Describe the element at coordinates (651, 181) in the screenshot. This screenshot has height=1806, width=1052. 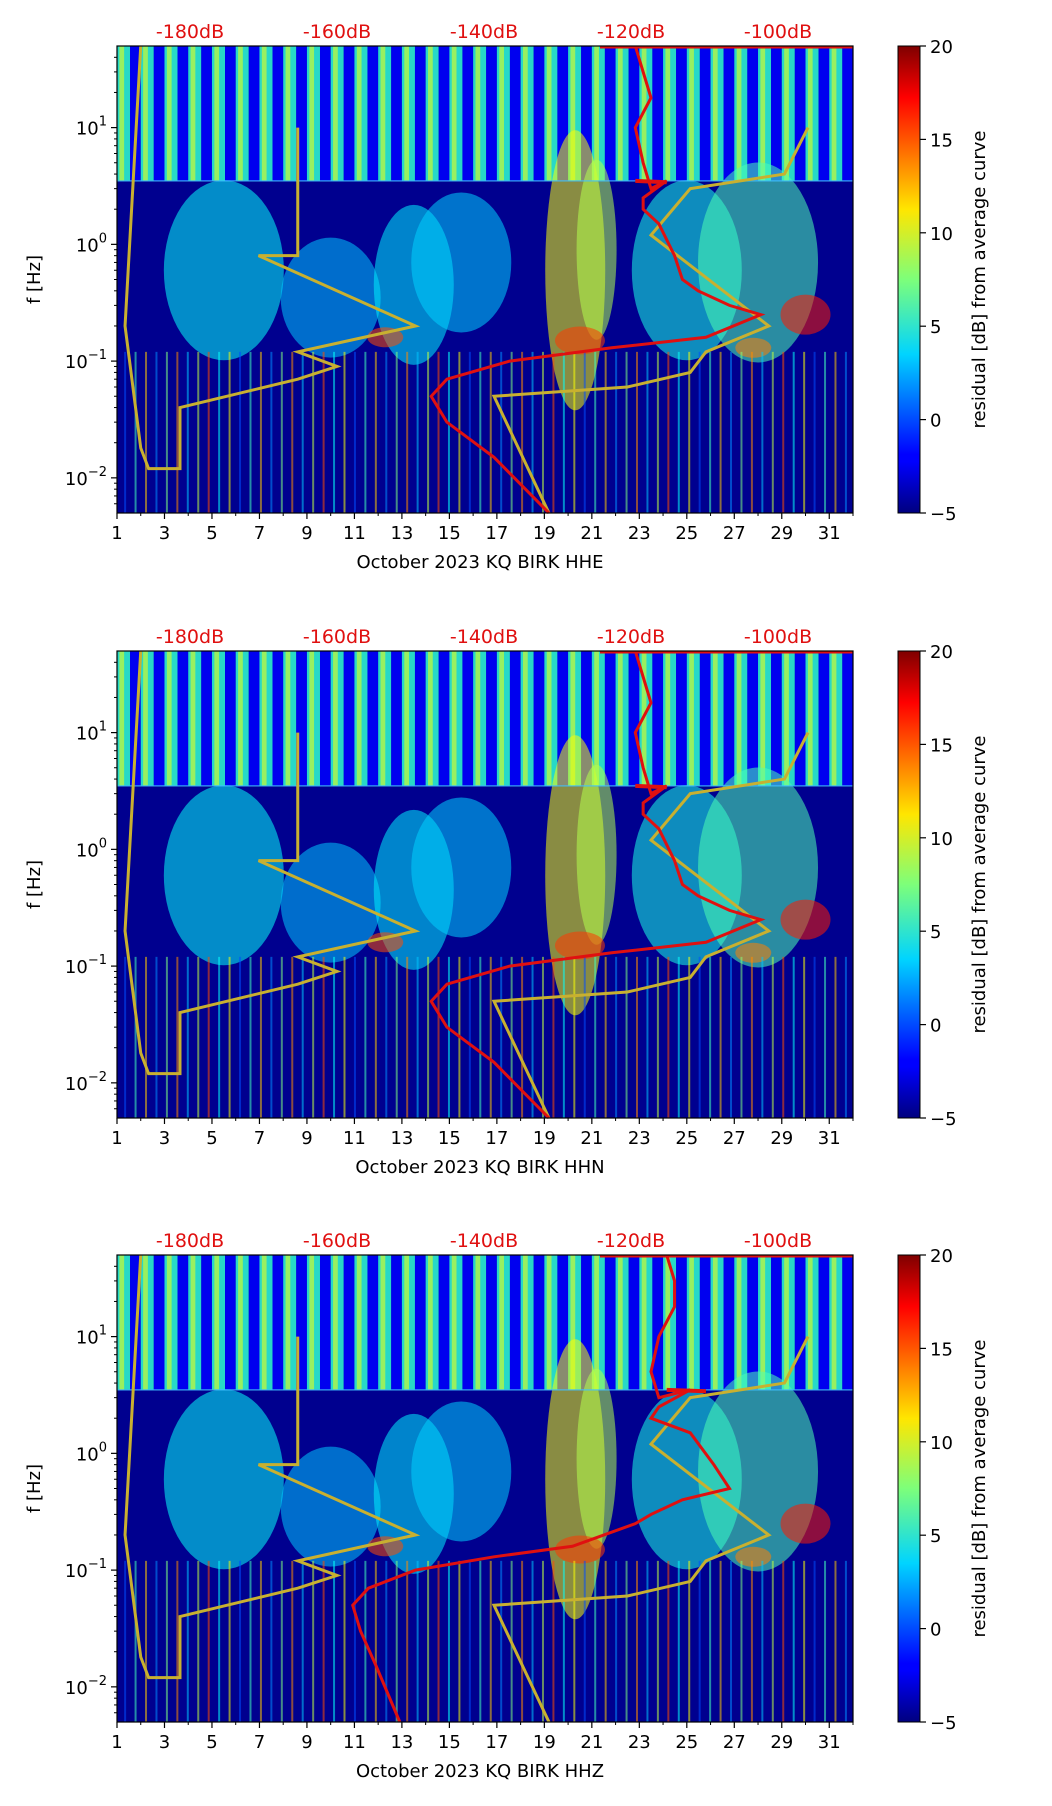
I see `psd-peak` at that location.